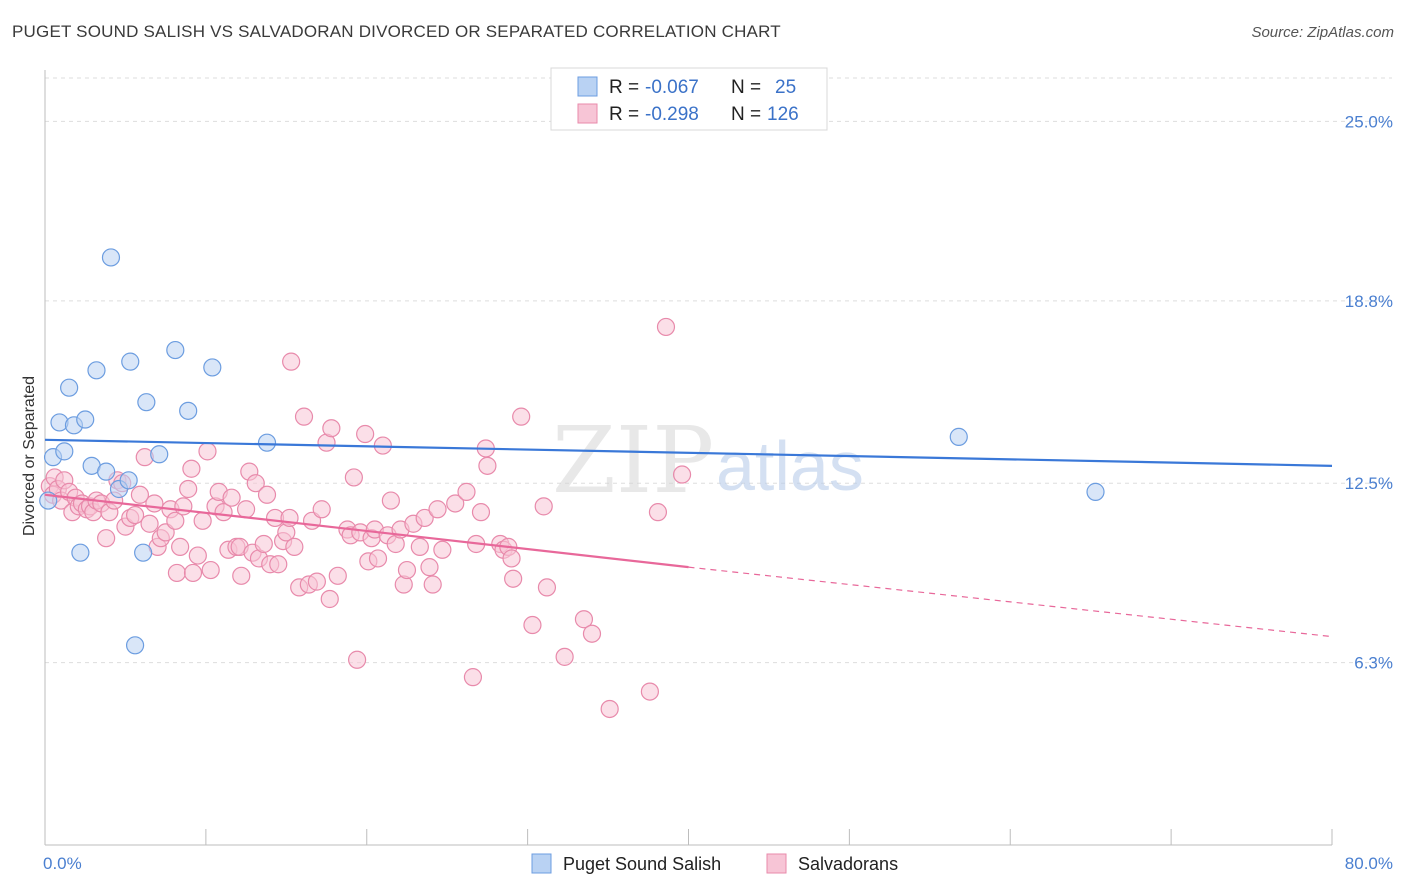  Describe the element at coordinates (633, 460) in the screenshot. I see `watermark-zip: ZIP` at that location.